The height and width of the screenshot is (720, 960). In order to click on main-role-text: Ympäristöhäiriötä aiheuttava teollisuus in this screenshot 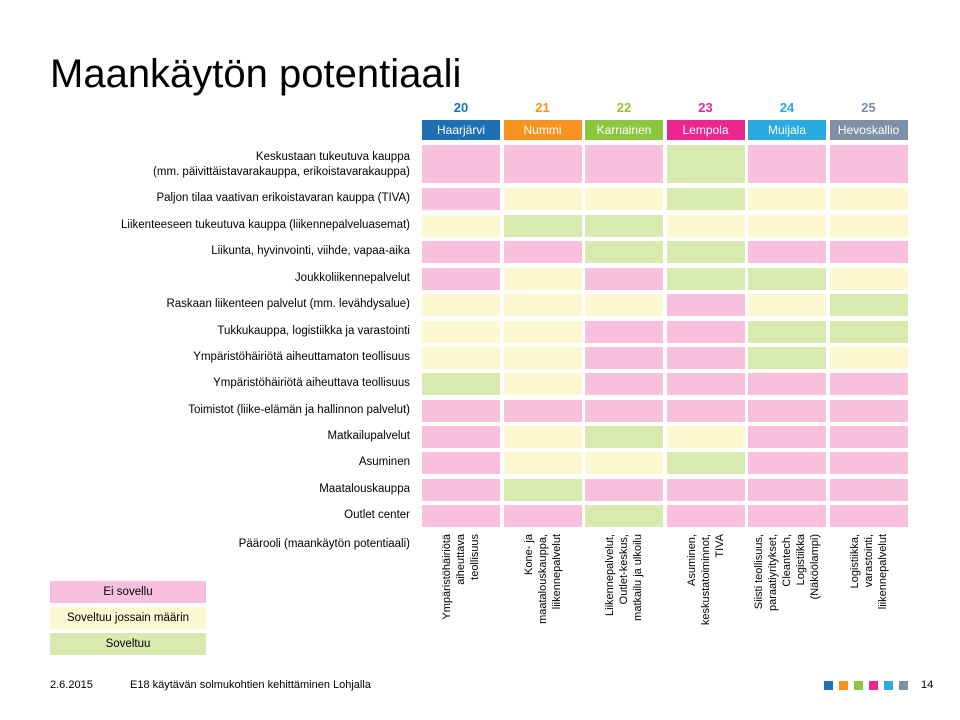, I will do `click(461, 577)`.